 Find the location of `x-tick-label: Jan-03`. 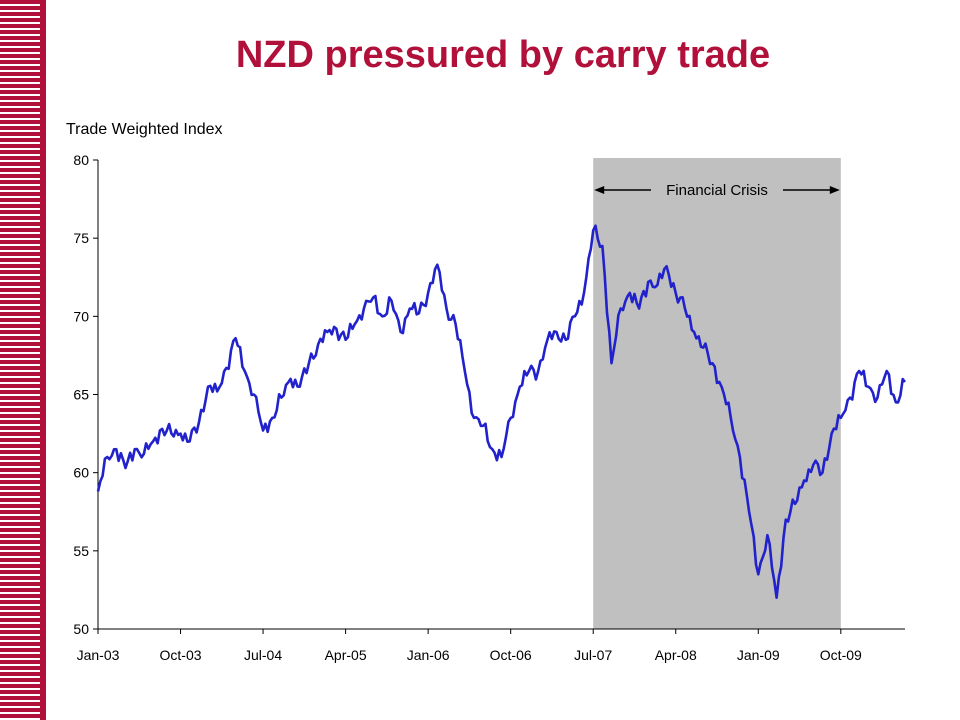

x-tick-label: Jan-03 is located at coordinates (98, 655).